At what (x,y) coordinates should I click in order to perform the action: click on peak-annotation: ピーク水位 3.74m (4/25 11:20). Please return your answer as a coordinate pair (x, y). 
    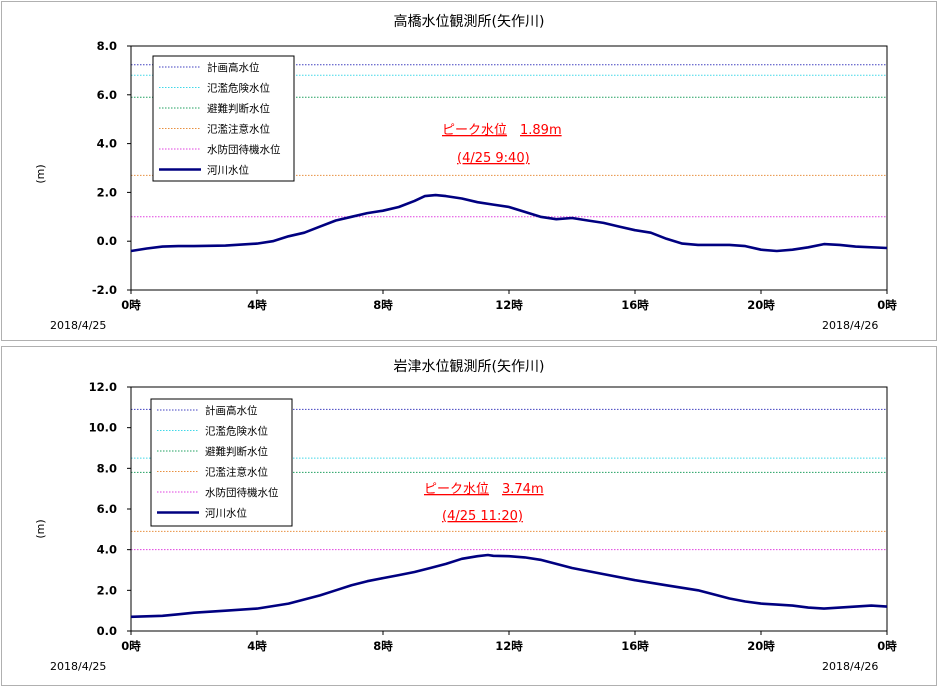
    Looking at the image, I should click on (484, 503).